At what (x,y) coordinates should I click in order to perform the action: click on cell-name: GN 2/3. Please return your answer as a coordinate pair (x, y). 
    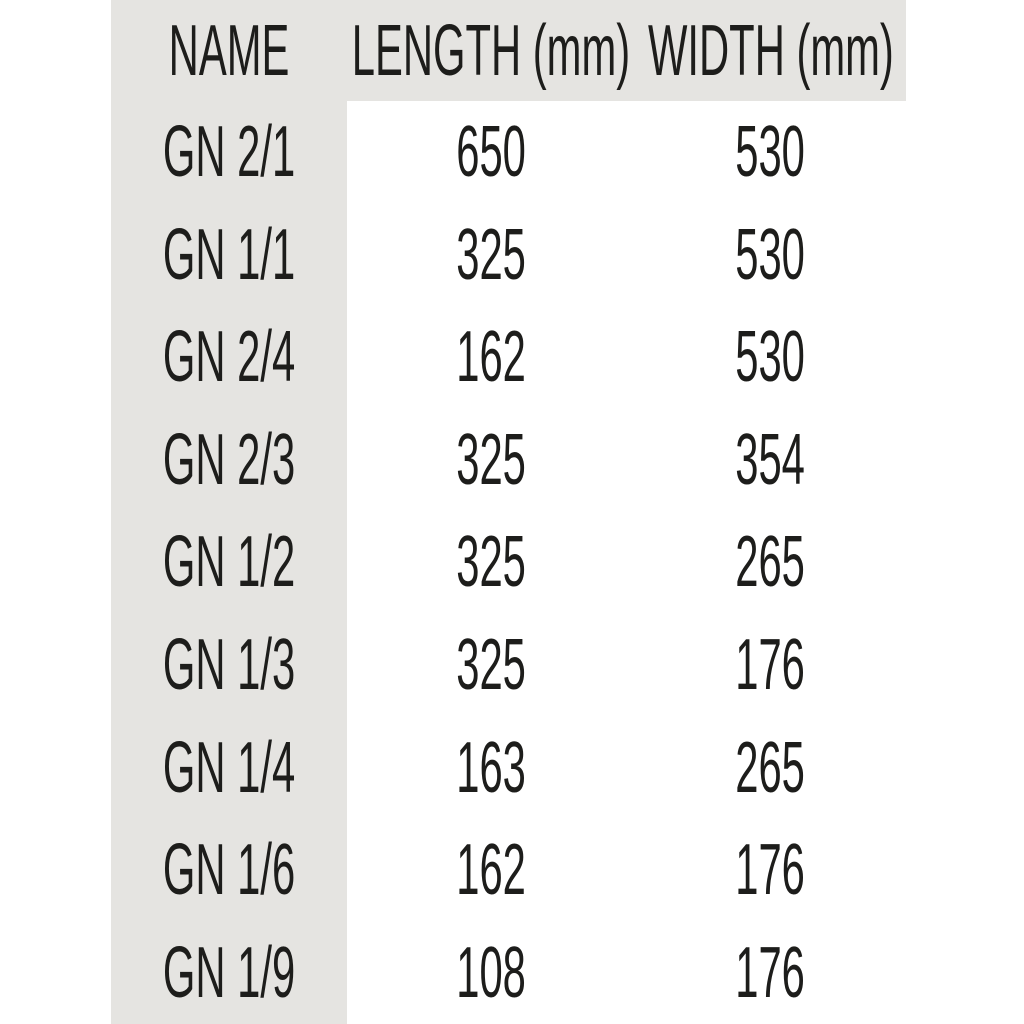
    Looking at the image, I should click on (229, 460).